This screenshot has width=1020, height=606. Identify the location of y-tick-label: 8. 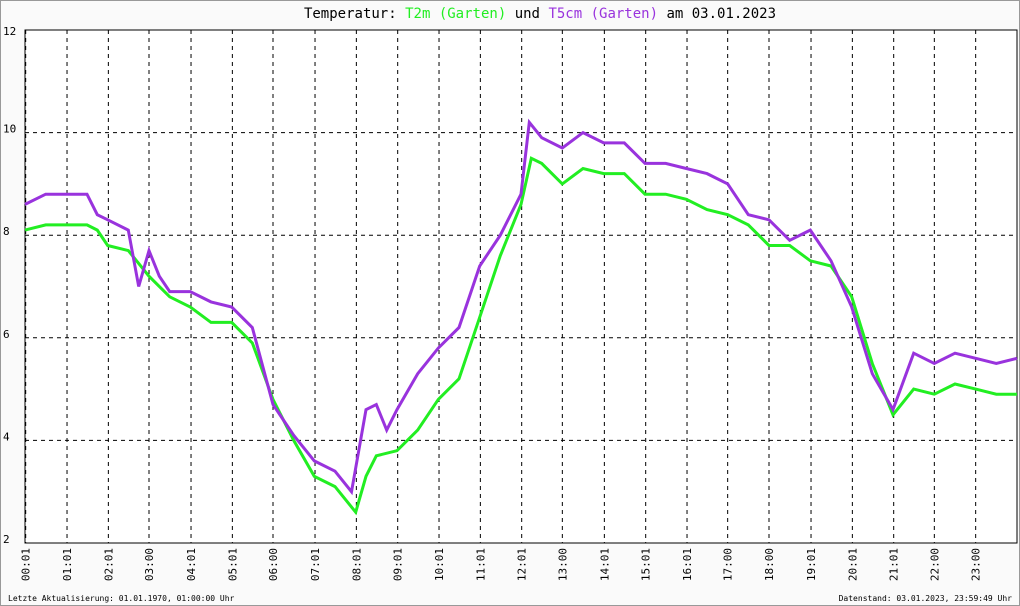
(6, 231).